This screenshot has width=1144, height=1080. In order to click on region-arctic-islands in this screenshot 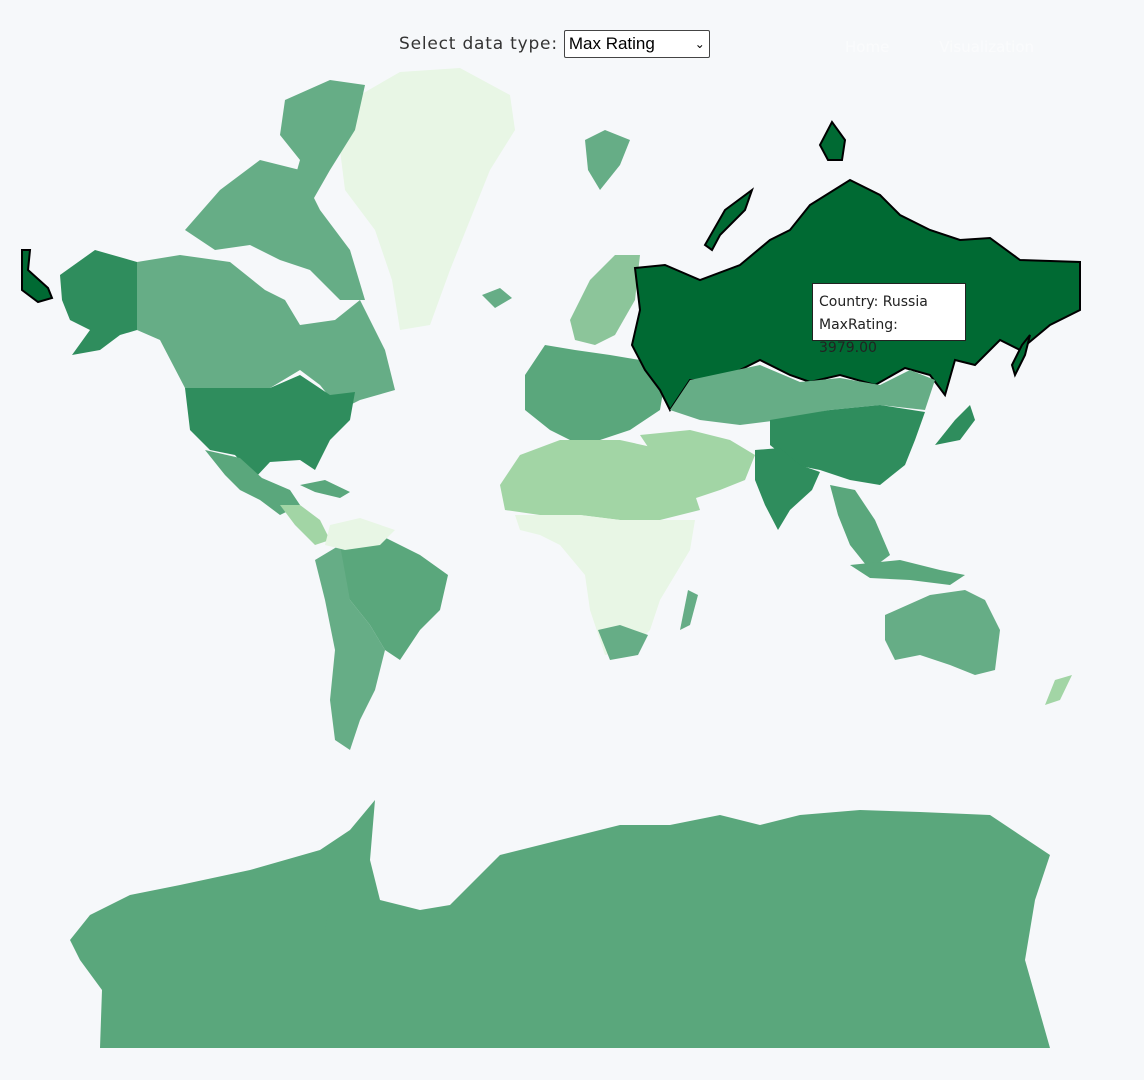, I will do `click(275, 230)`.